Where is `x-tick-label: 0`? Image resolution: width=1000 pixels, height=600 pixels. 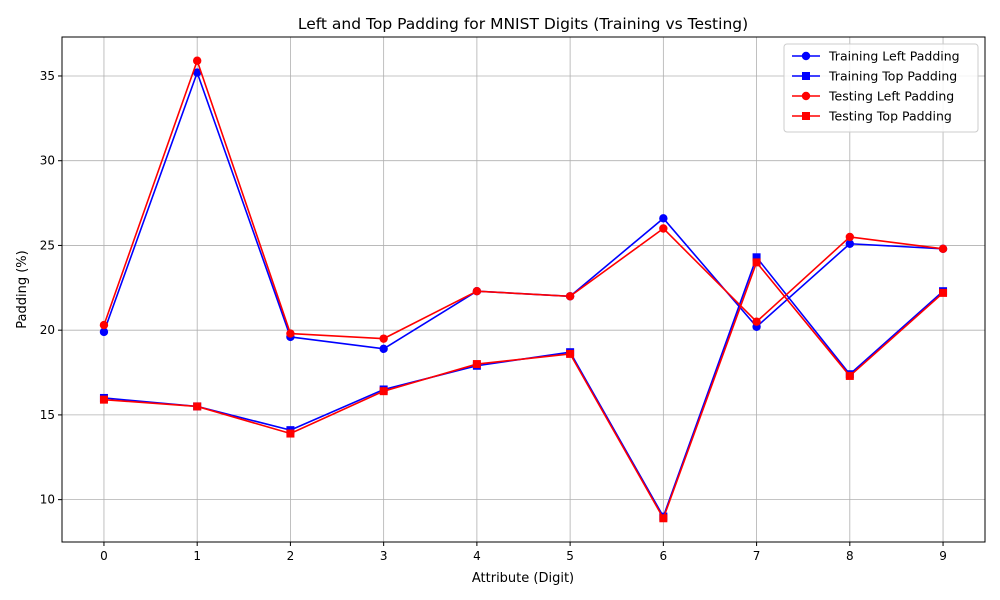 x-tick-label: 0 is located at coordinates (104, 556).